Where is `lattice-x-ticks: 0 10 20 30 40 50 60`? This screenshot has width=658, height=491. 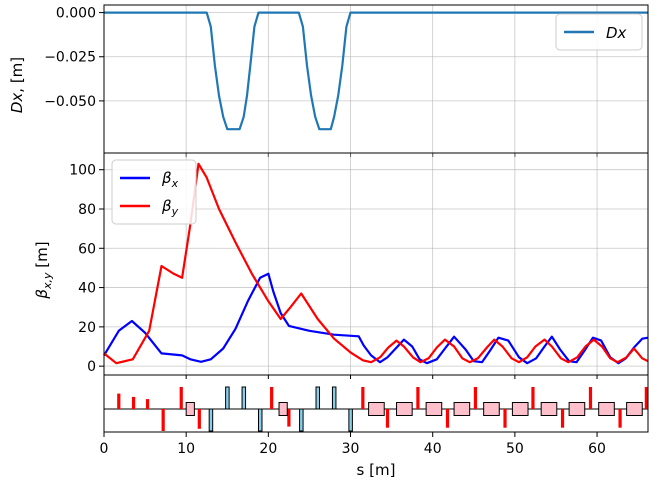 lattice-x-ticks: 0 10 20 30 40 50 60 is located at coordinates (353, 444).